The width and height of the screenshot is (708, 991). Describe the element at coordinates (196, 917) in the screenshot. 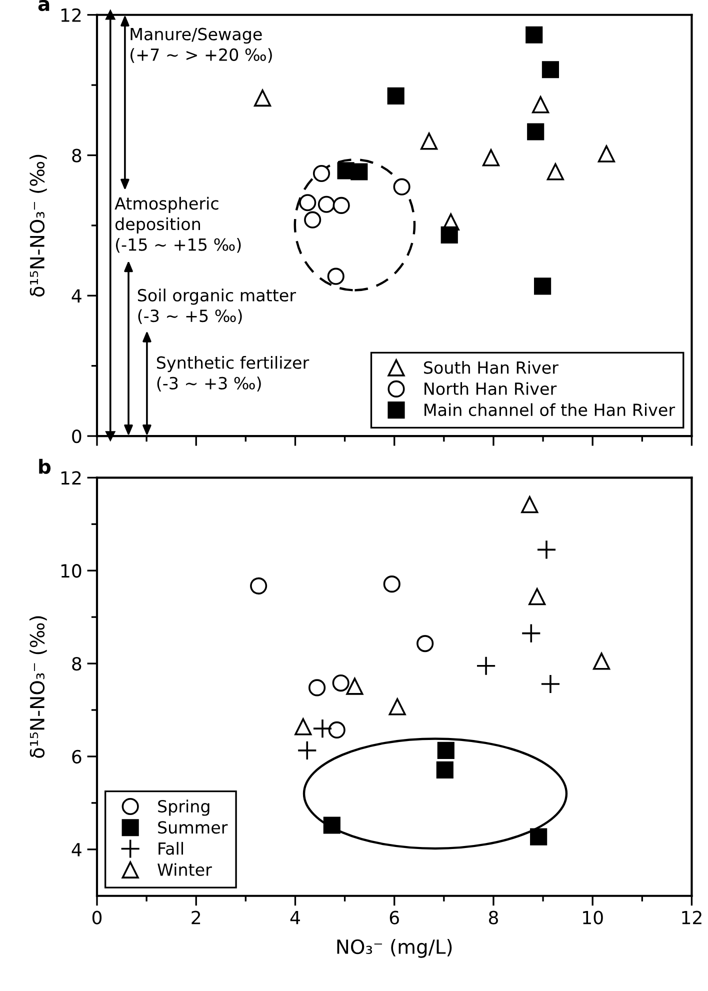

I see `x-tick-label: 2` at that location.